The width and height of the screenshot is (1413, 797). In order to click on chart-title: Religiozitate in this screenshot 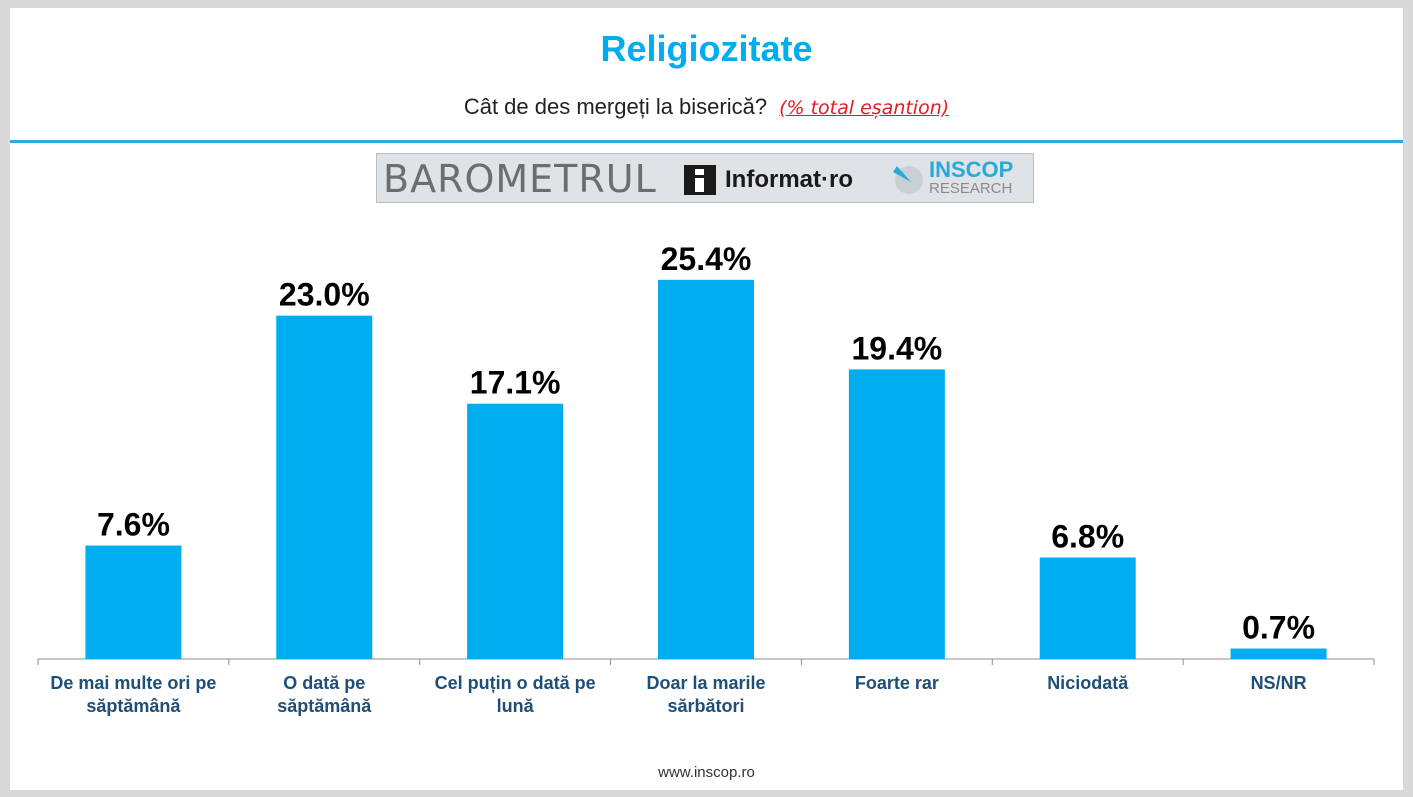, I will do `click(706, 48)`.